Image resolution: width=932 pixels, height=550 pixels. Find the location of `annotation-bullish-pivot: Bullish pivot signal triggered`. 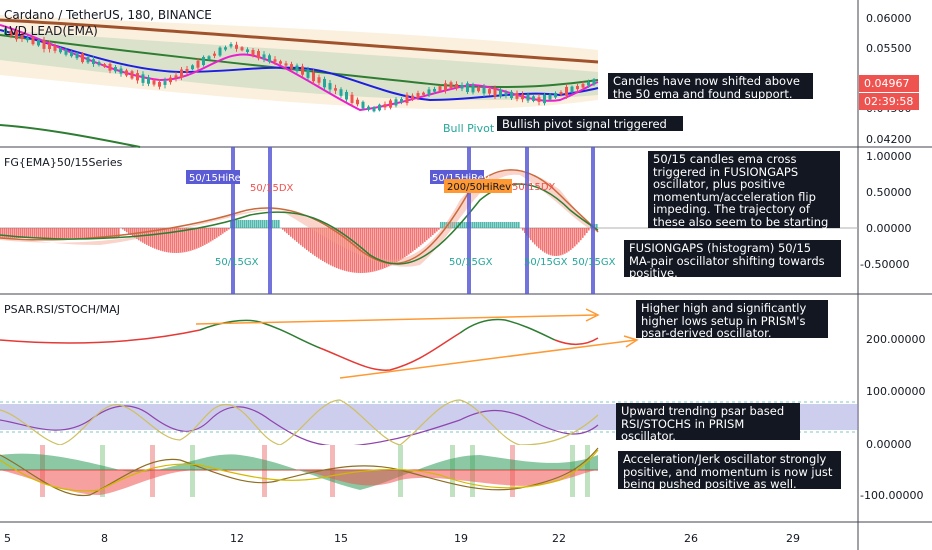

annotation-bullish-pivot: Bullish pivot signal triggered is located at coordinates (590, 123).